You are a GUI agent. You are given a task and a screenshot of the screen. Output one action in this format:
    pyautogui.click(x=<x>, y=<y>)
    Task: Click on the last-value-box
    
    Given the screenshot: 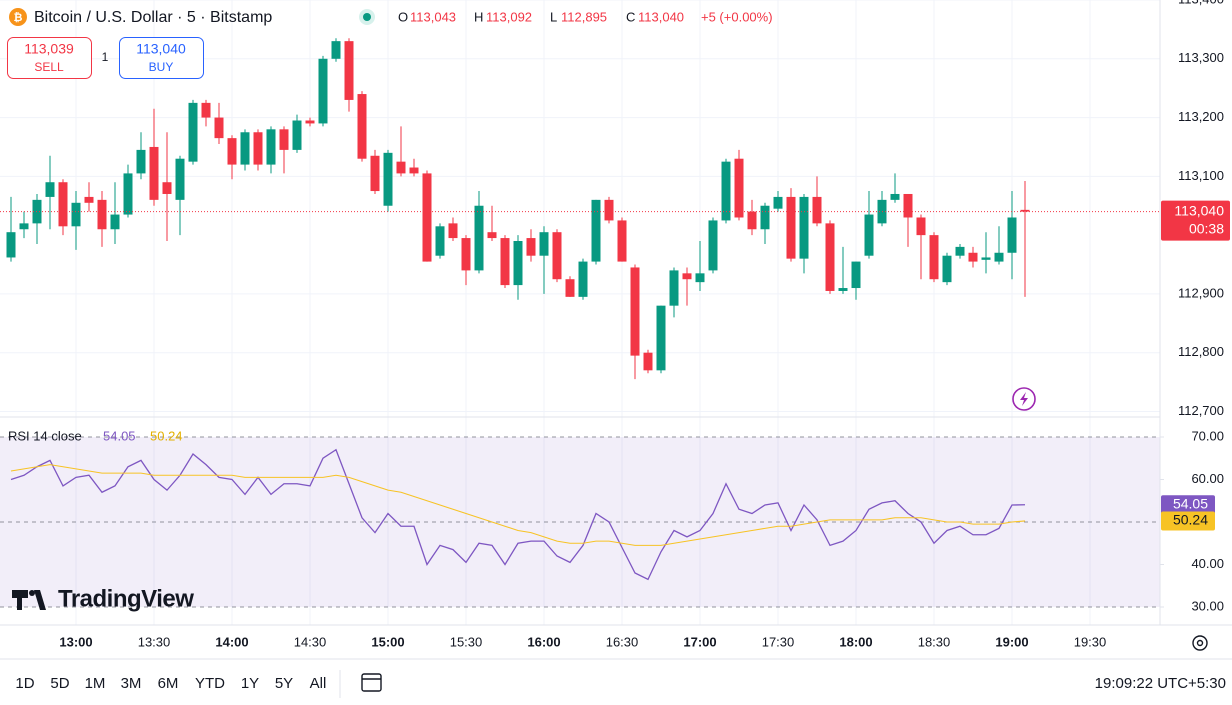 What is the action you would take?
    pyautogui.click(x=1188, y=521)
    